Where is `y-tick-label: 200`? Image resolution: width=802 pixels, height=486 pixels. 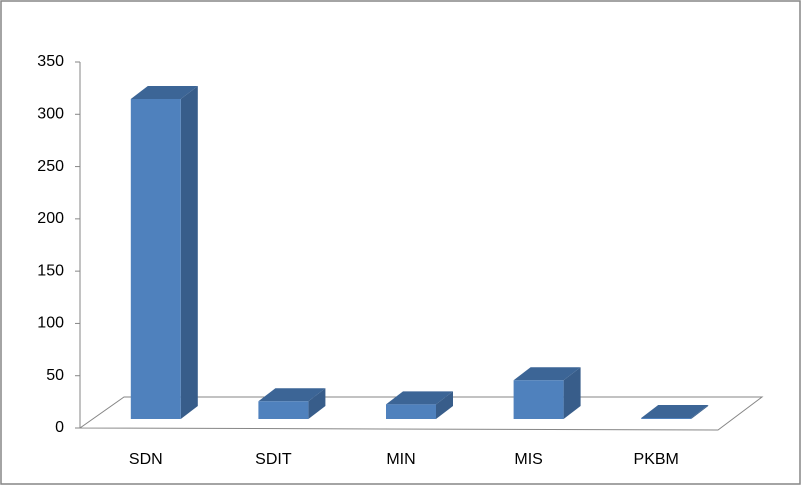
y-tick-label: 200 is located at coordinates (50, 218).